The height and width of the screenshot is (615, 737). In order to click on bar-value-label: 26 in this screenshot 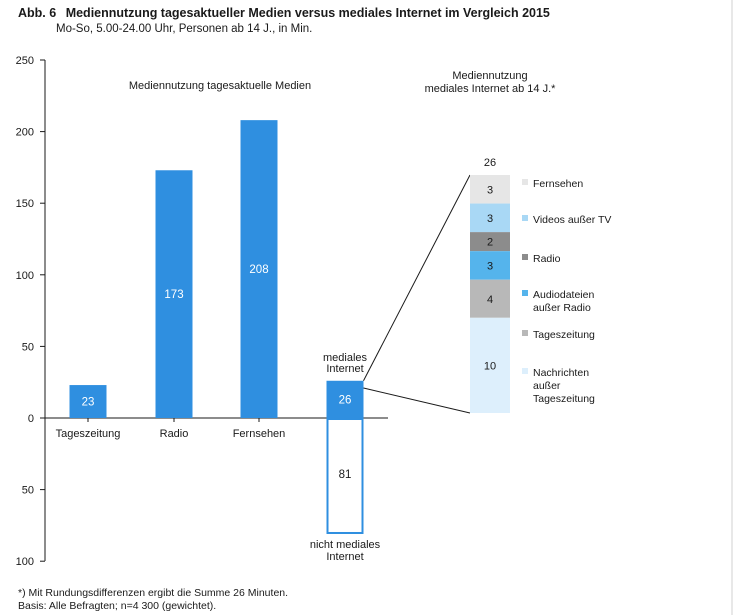, I will do `click(345, 400)`.